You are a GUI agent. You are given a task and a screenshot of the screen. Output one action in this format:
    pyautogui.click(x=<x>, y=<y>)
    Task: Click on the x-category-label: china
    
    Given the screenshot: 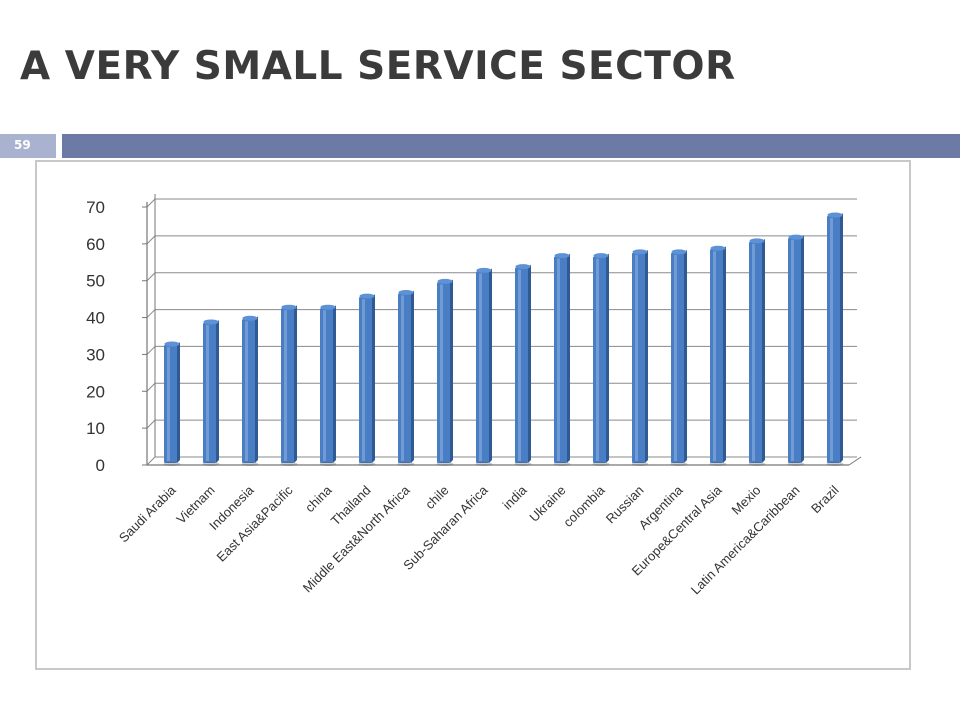 What is the action you would take?
    pyautogui.click(x=318, y=498)
    